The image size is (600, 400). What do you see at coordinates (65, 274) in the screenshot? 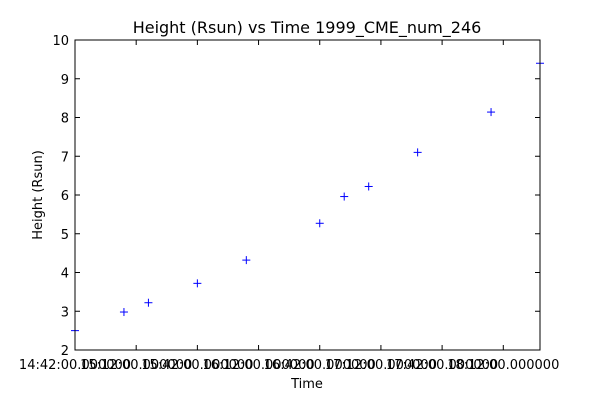
I see `y-tick-label: 4` at bounding box center [65, 274].